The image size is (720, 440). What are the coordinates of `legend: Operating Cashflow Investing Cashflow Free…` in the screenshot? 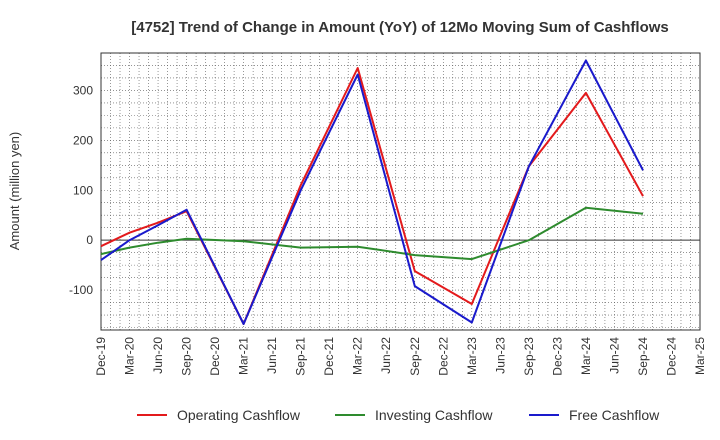 It's located at (398, 415).